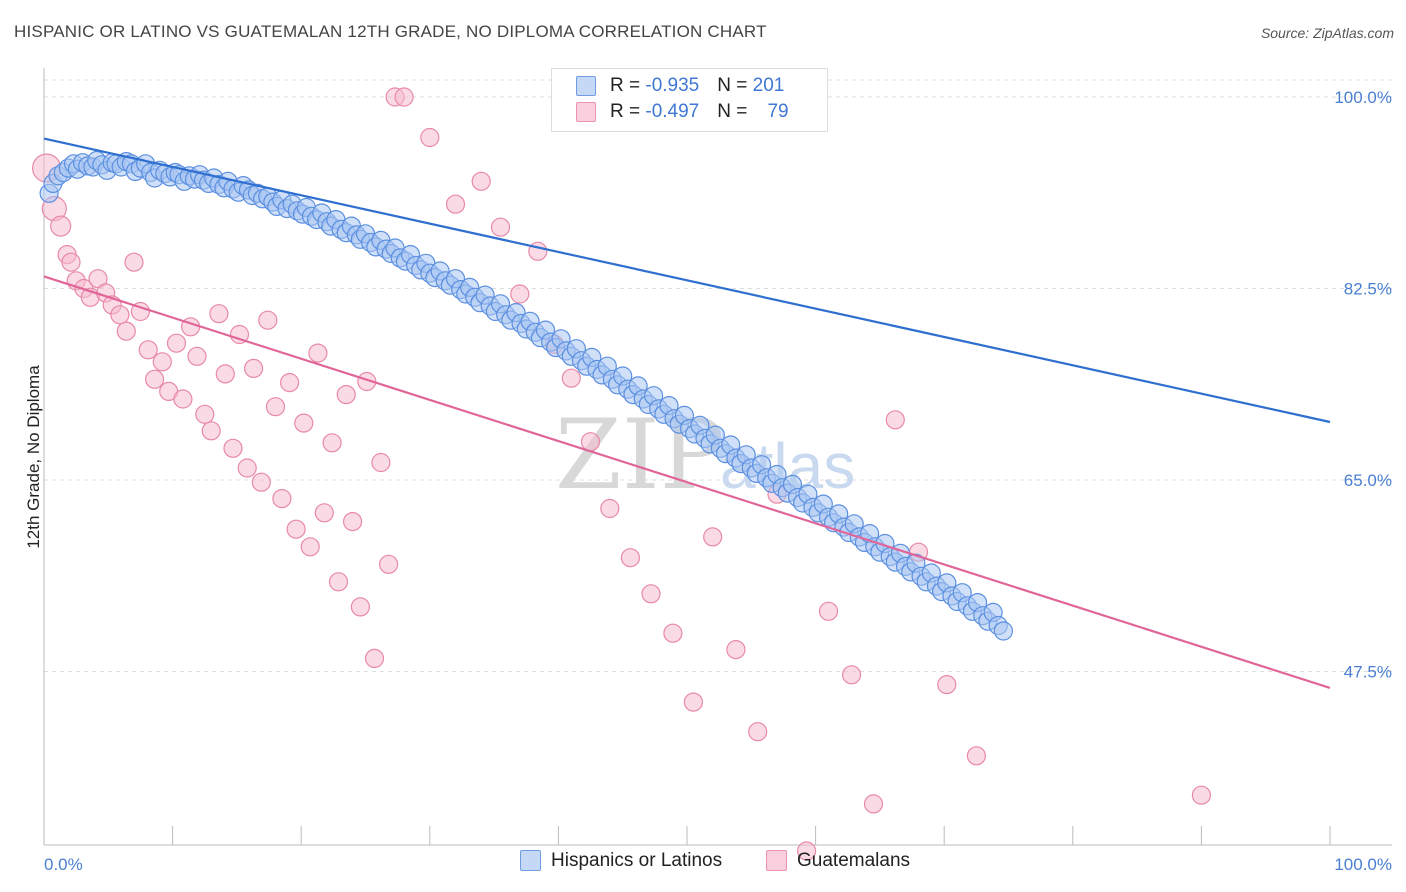 This screenshot has height=892, width=1406. What do you see at coordinates (705, 455) in the screenshot?
I see `watermark: ZIP atlas` at bounding box center [705, 455].